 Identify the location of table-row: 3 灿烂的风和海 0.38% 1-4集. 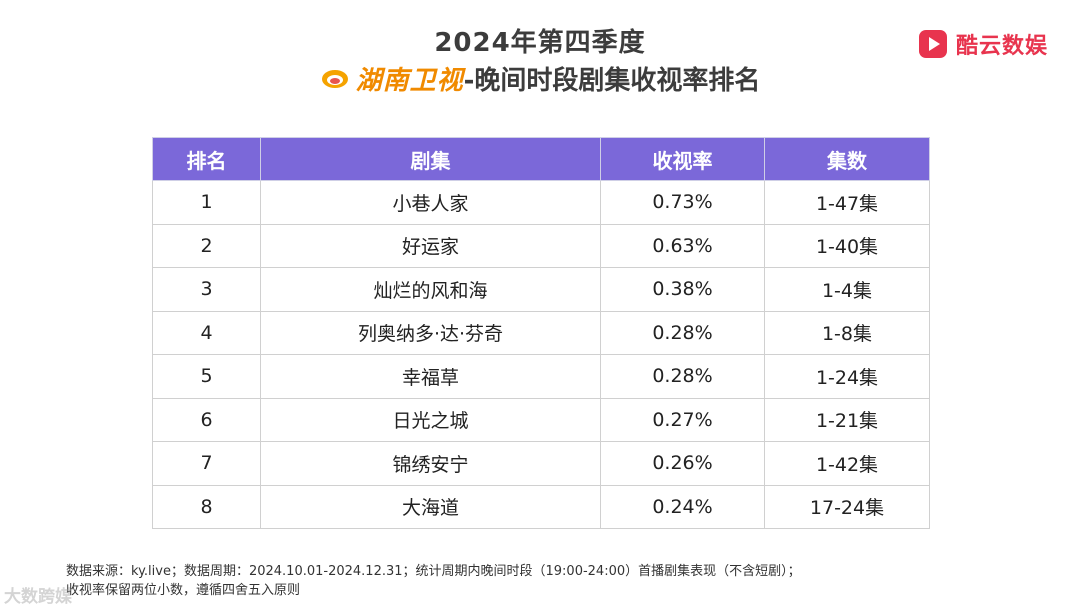
(541, 289).